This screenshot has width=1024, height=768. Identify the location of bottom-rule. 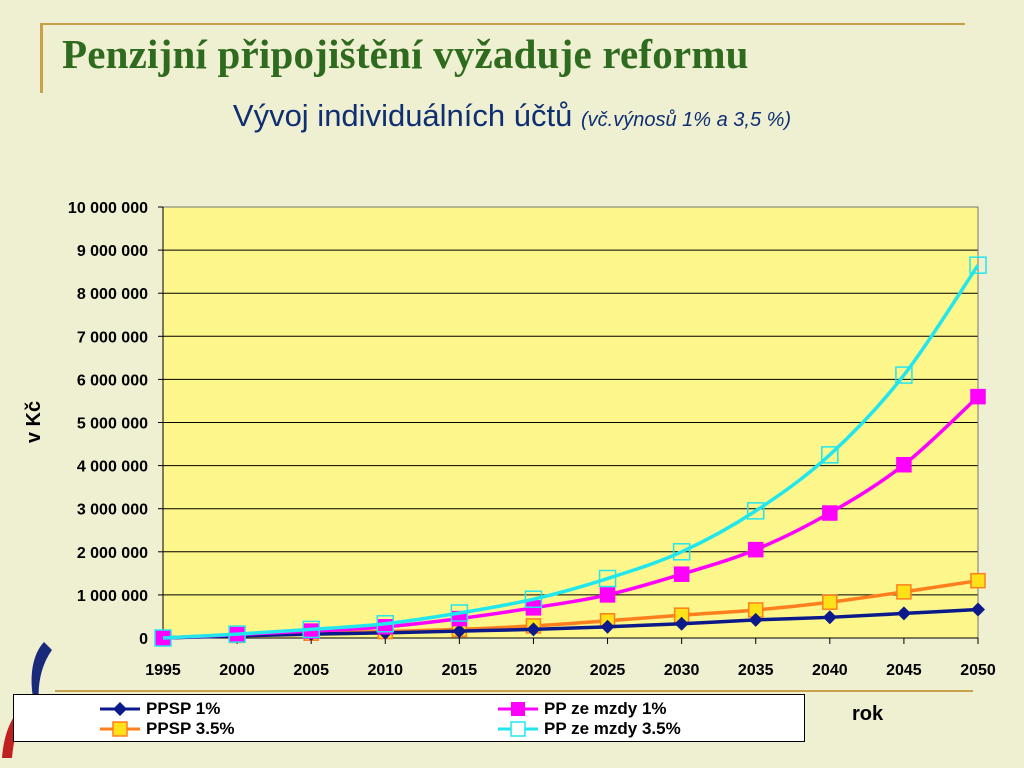
(514, 691).